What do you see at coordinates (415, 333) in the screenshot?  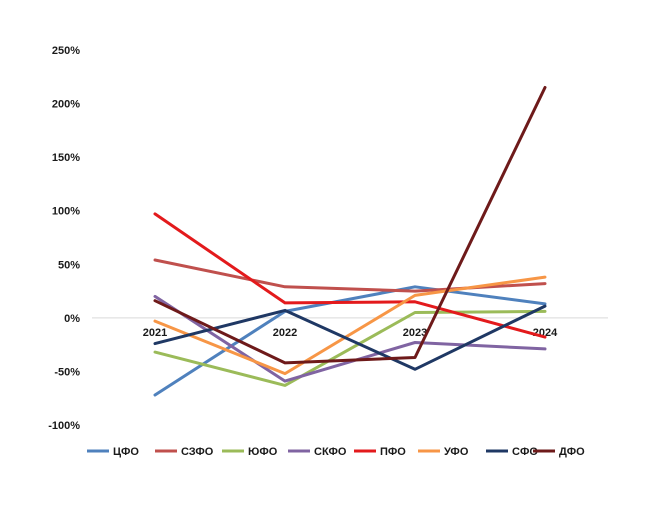 I see `x-tick-label: 2023` at bounding box center [415, 333].